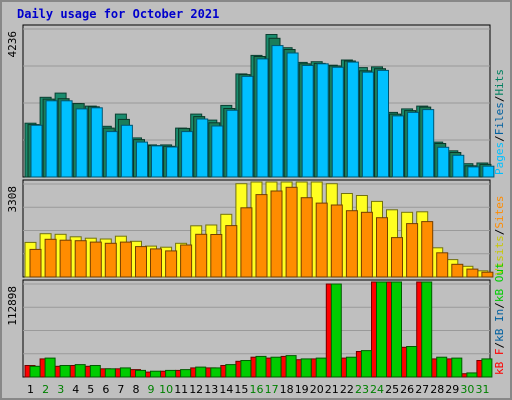 The image size is (512, 400). What do you see at coordinates (347, 389) in the screenshot?
I see `x-tick-label: 22` at bounding box center [347, 389].